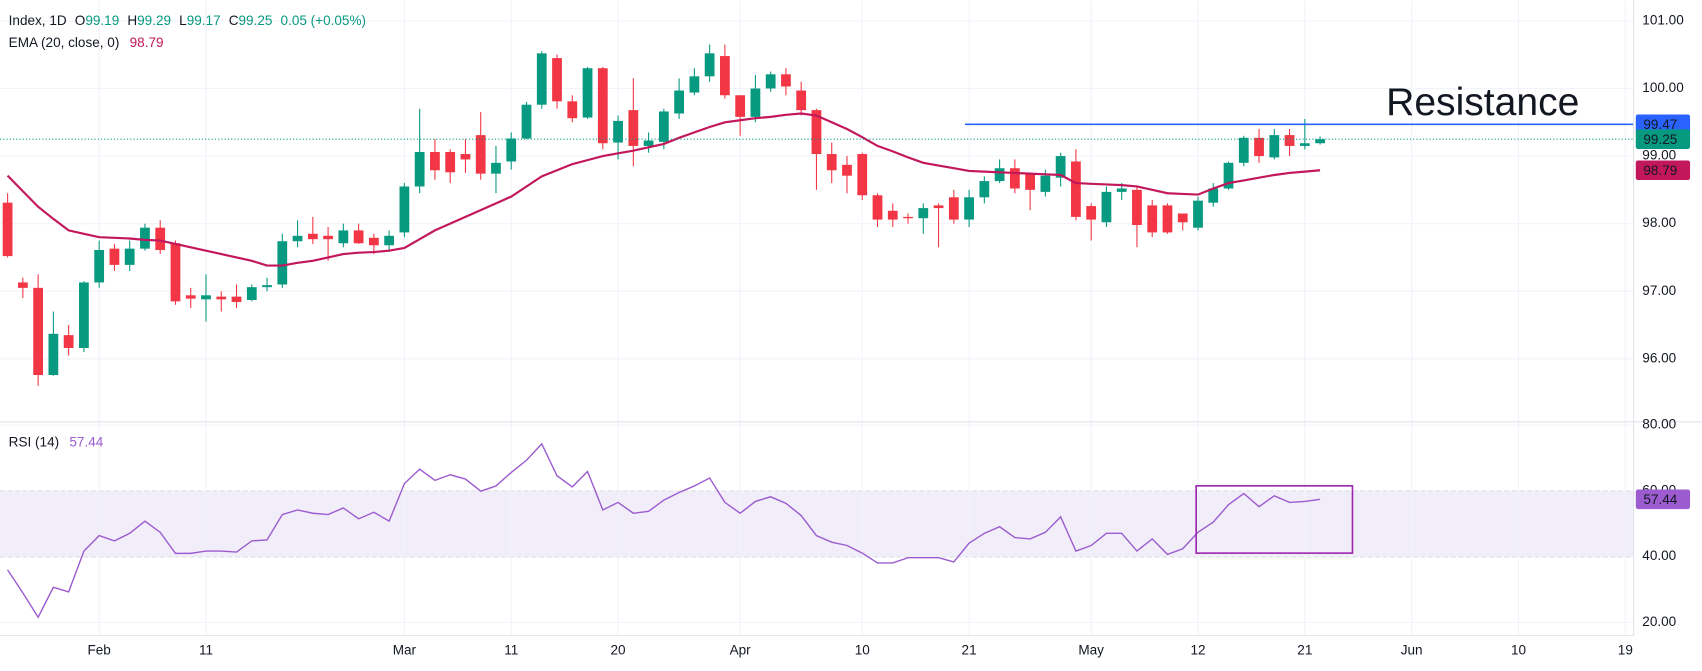 The width and height of the screenshot is (1702, 671). I want to click on ema-value: 98.79, so click(147, 42).